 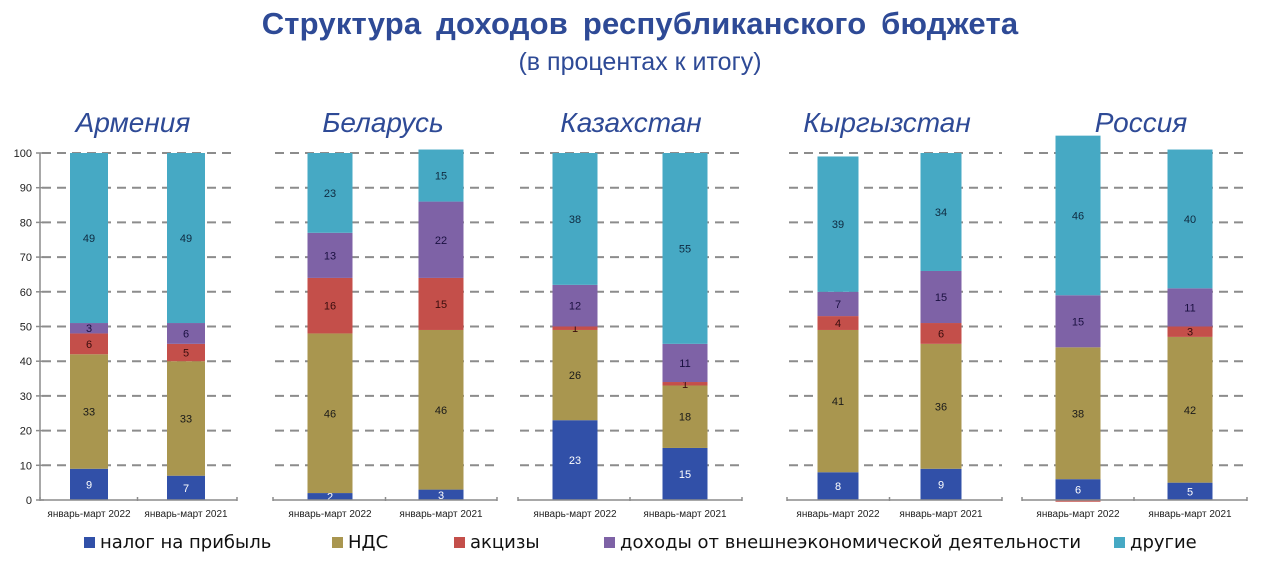 I want to click on y-tick-label: 60, so click(x=26, y=293).